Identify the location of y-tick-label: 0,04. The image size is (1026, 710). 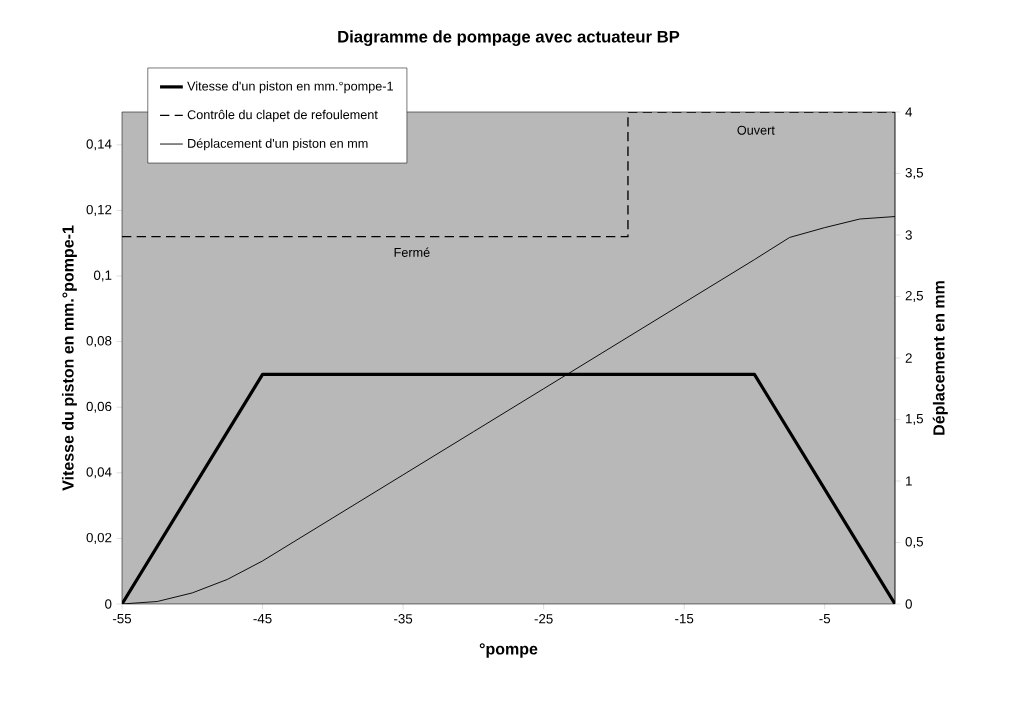
(99, 473).